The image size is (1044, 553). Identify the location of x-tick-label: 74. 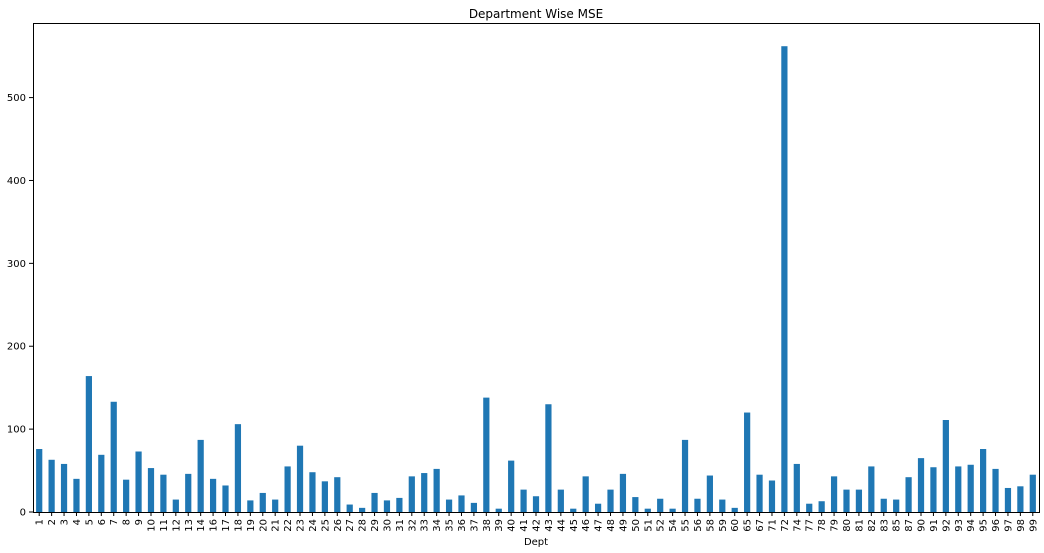
(797, 525).